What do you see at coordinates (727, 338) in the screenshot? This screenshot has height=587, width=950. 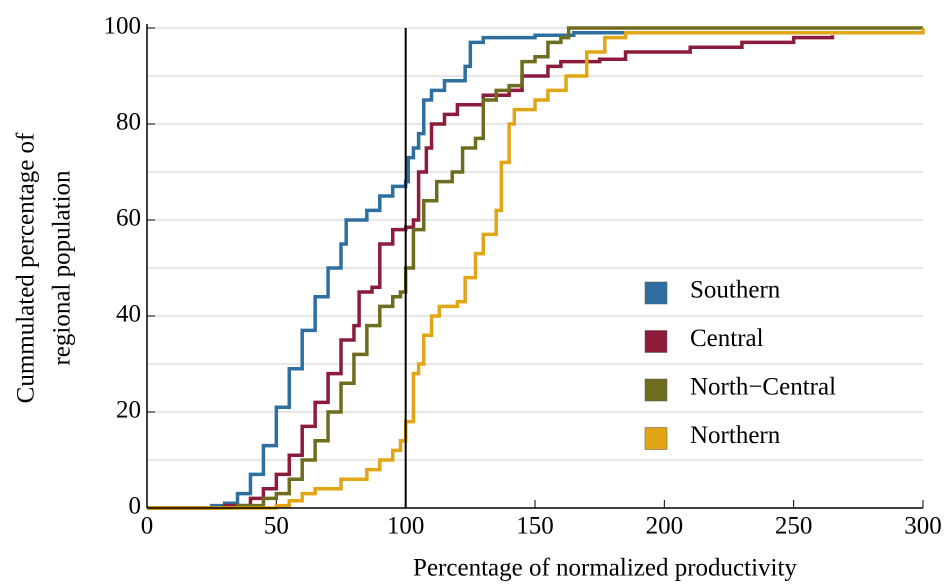 I see `legend-label: Central` at bounding box center [727, 338].